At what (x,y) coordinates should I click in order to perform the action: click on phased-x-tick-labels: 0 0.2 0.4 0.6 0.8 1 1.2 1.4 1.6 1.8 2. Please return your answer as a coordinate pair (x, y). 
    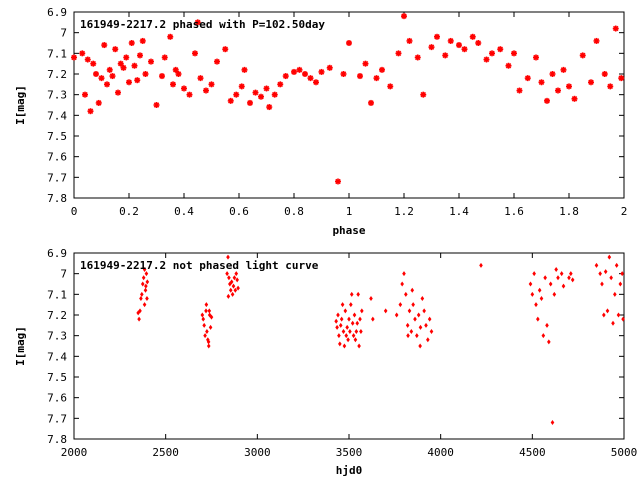
    Looking at the image, I should click on (349, 211).